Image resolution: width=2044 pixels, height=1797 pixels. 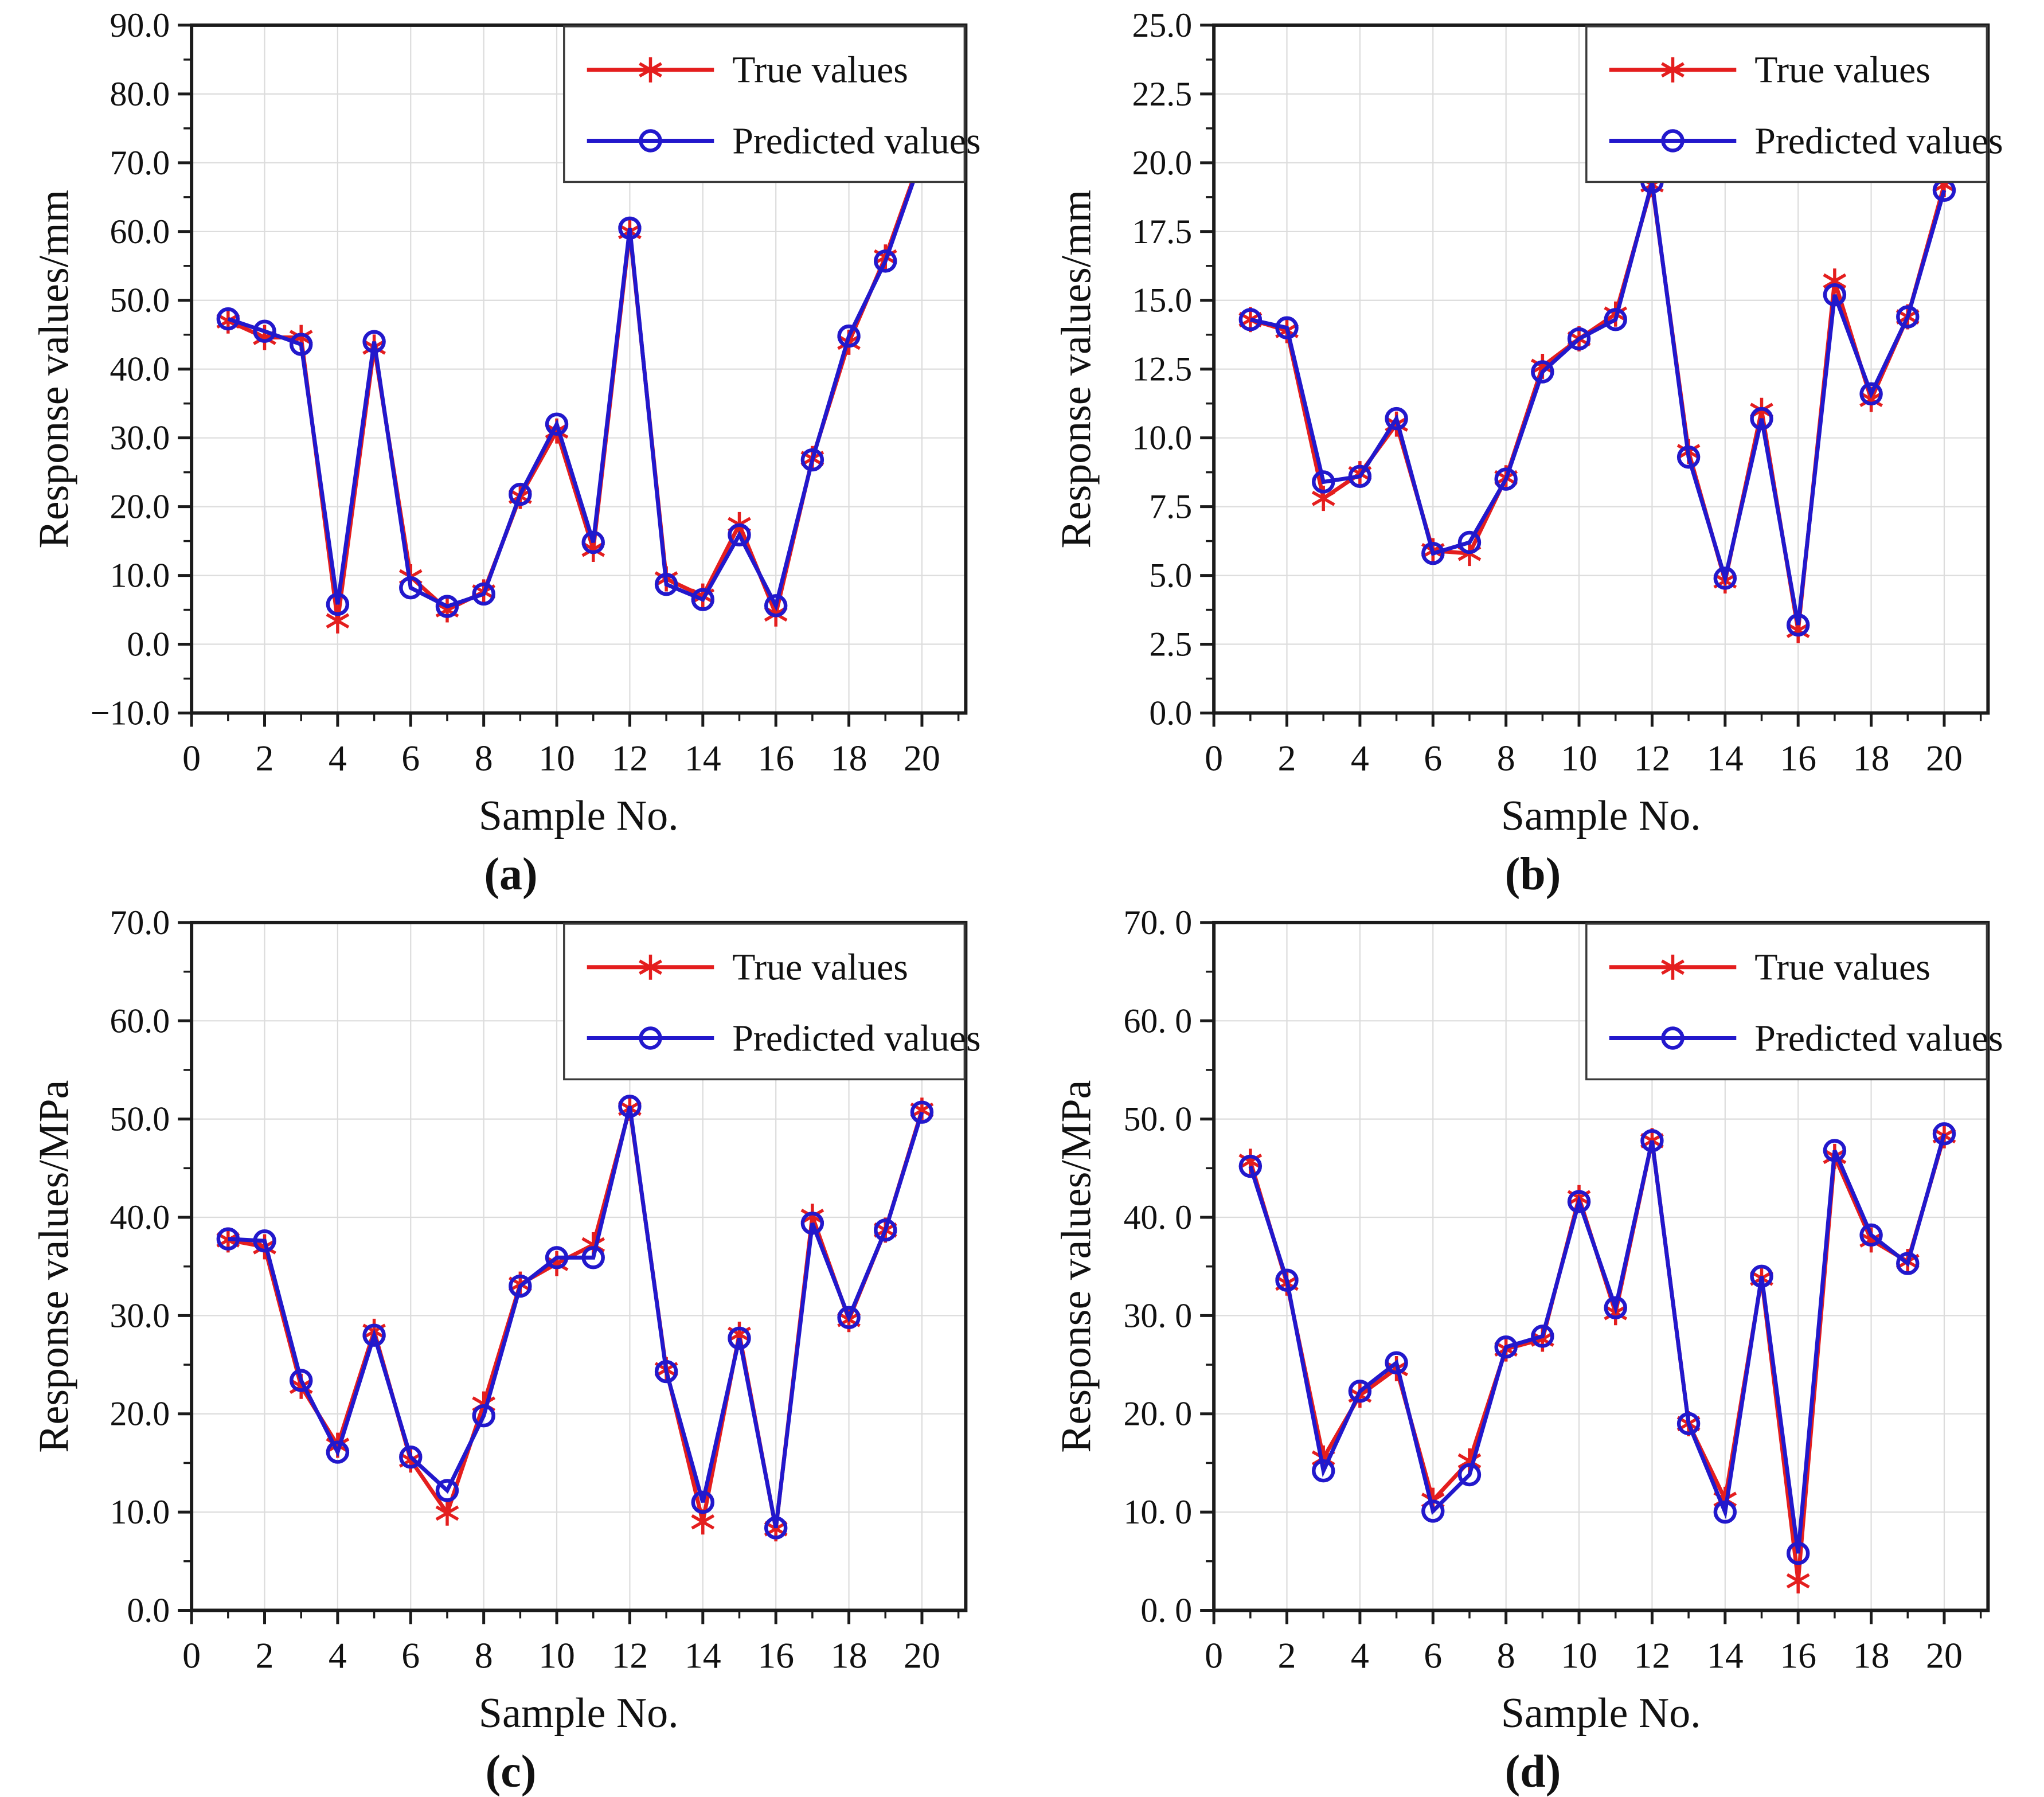 What do you see at coordinates (140, 1217) in the screenshot?
I see `svg-text: 40.0` at bounding box center [140, 1217].